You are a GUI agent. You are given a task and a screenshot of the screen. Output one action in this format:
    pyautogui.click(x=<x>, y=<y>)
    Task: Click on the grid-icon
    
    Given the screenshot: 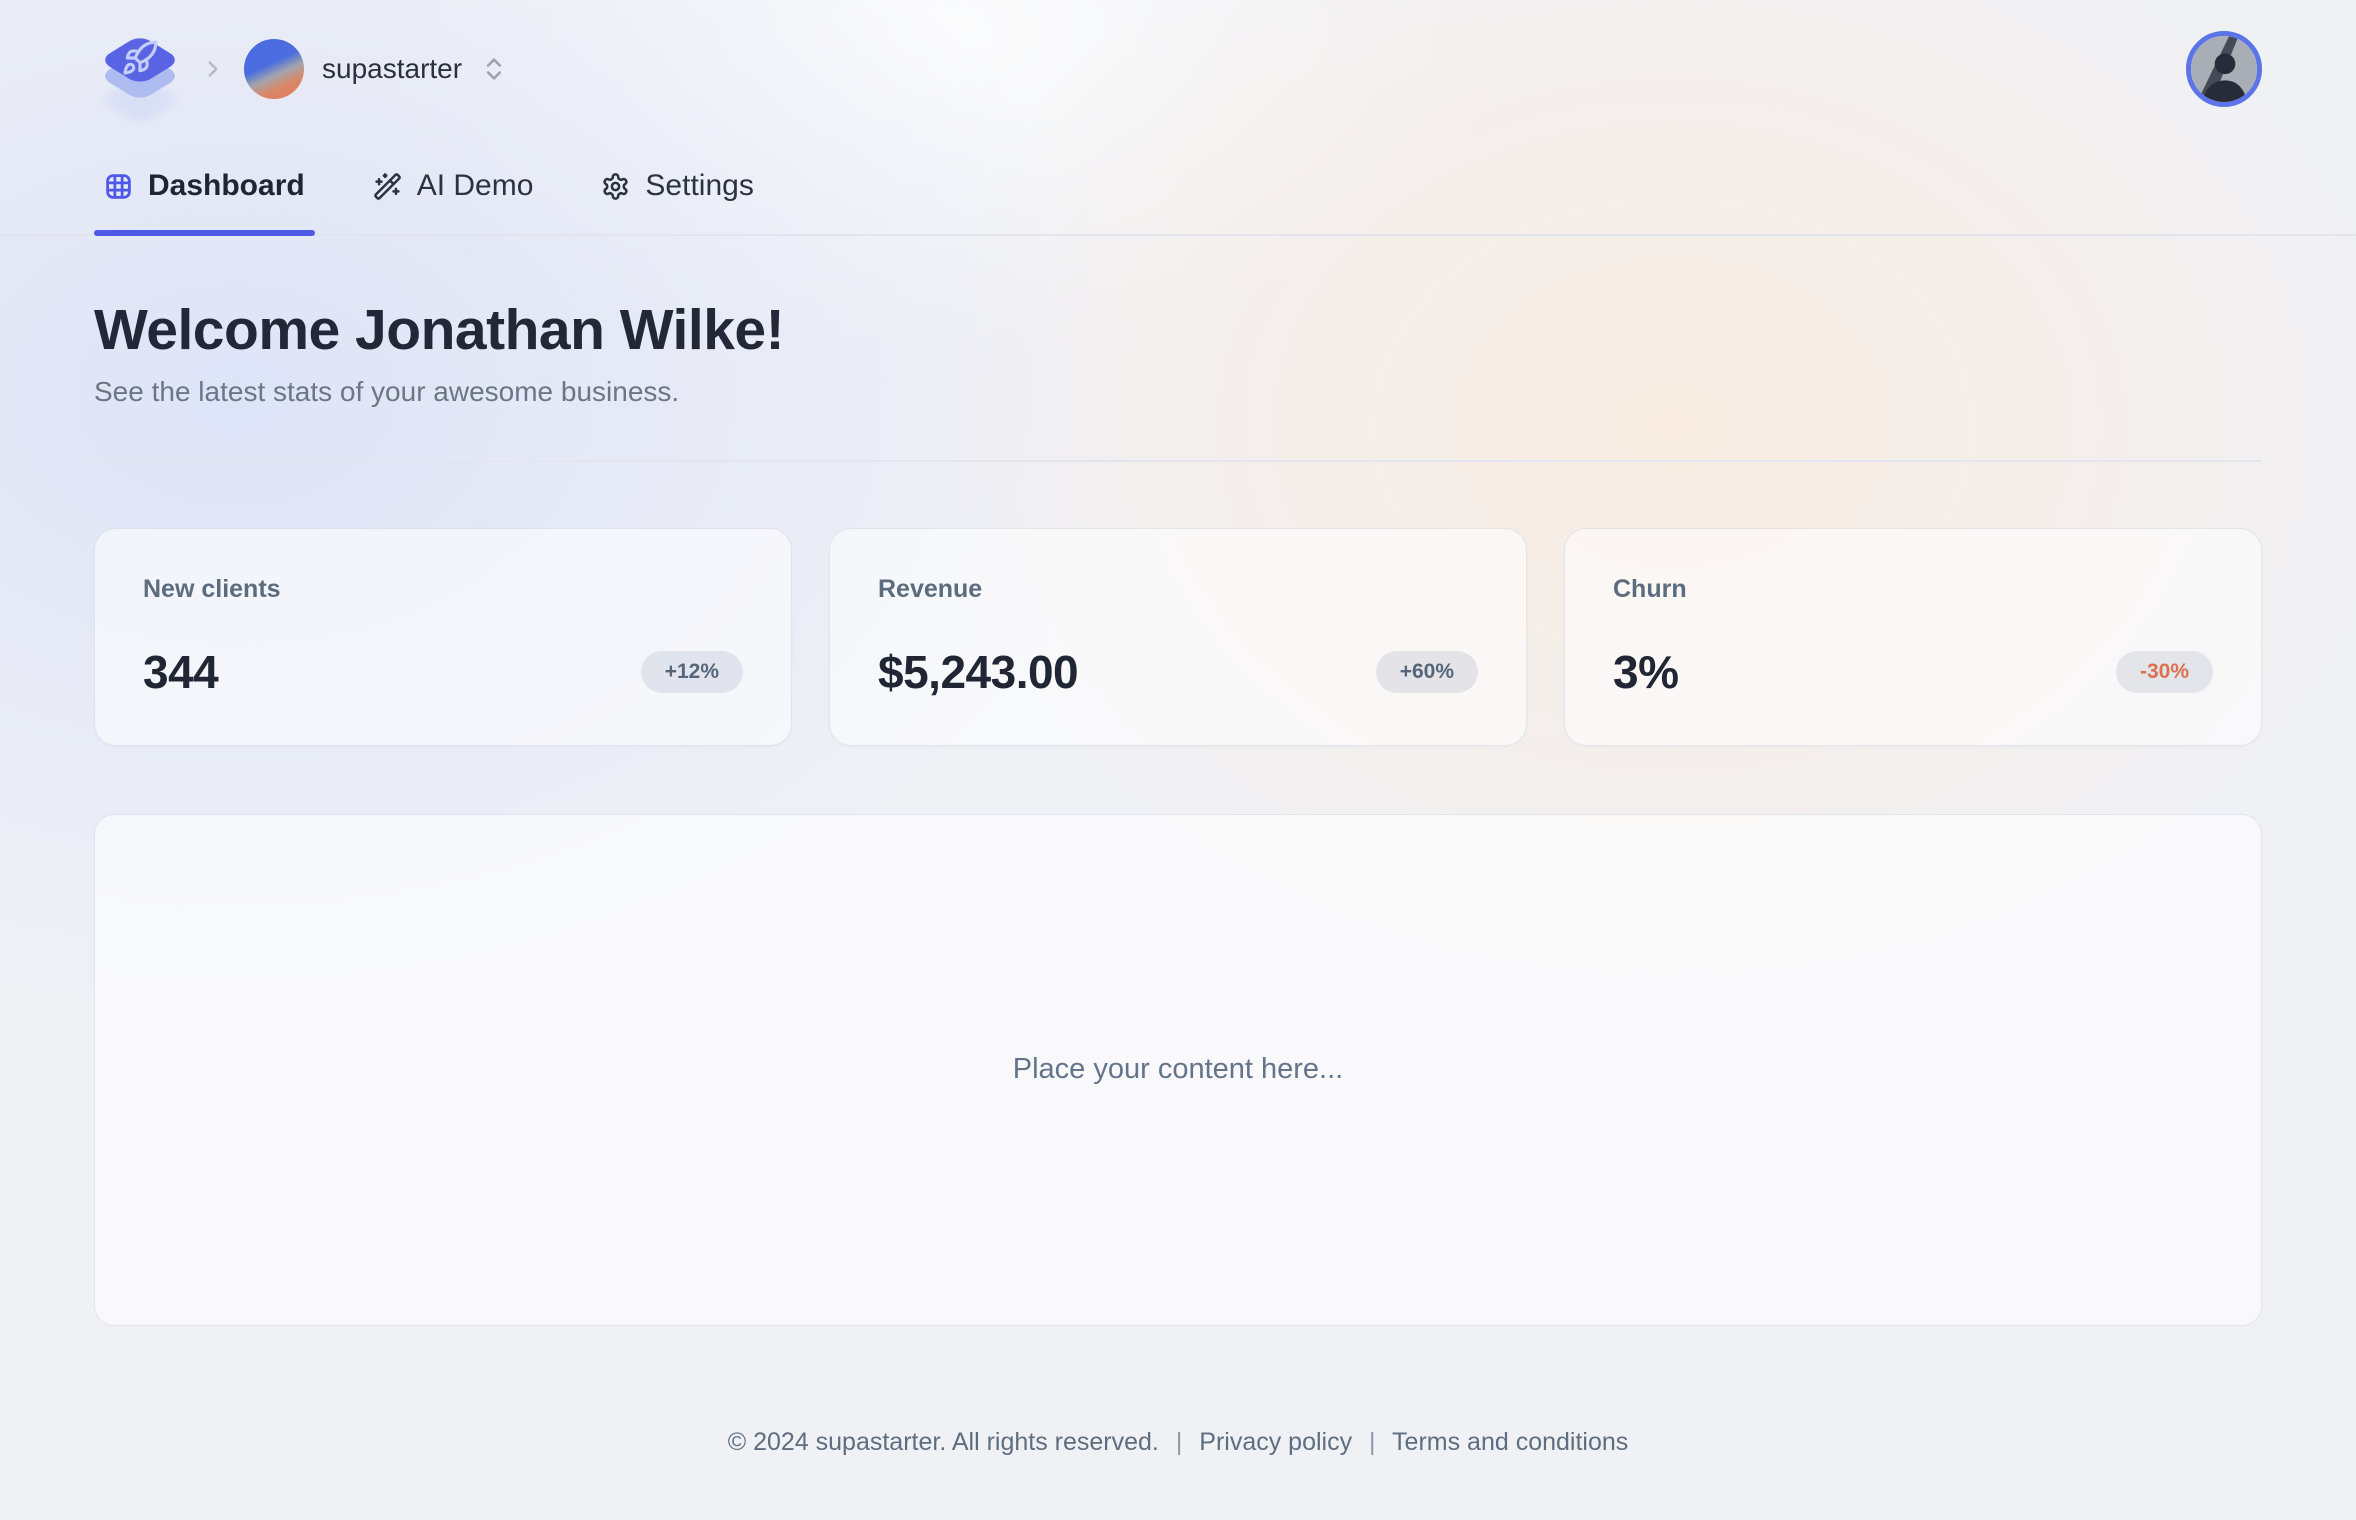 What is the action you would take?
    pyautogui.click(x=118, y=186)
    